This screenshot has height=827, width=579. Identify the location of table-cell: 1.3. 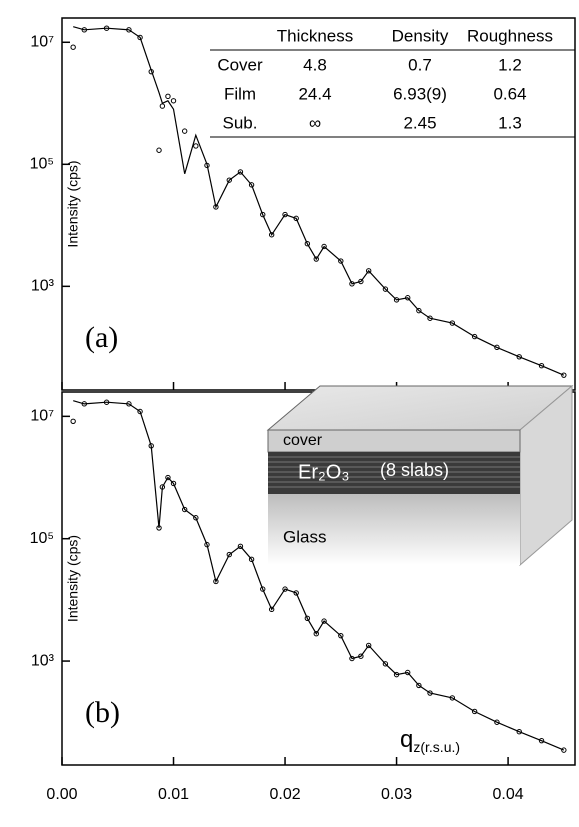
(510, 122).